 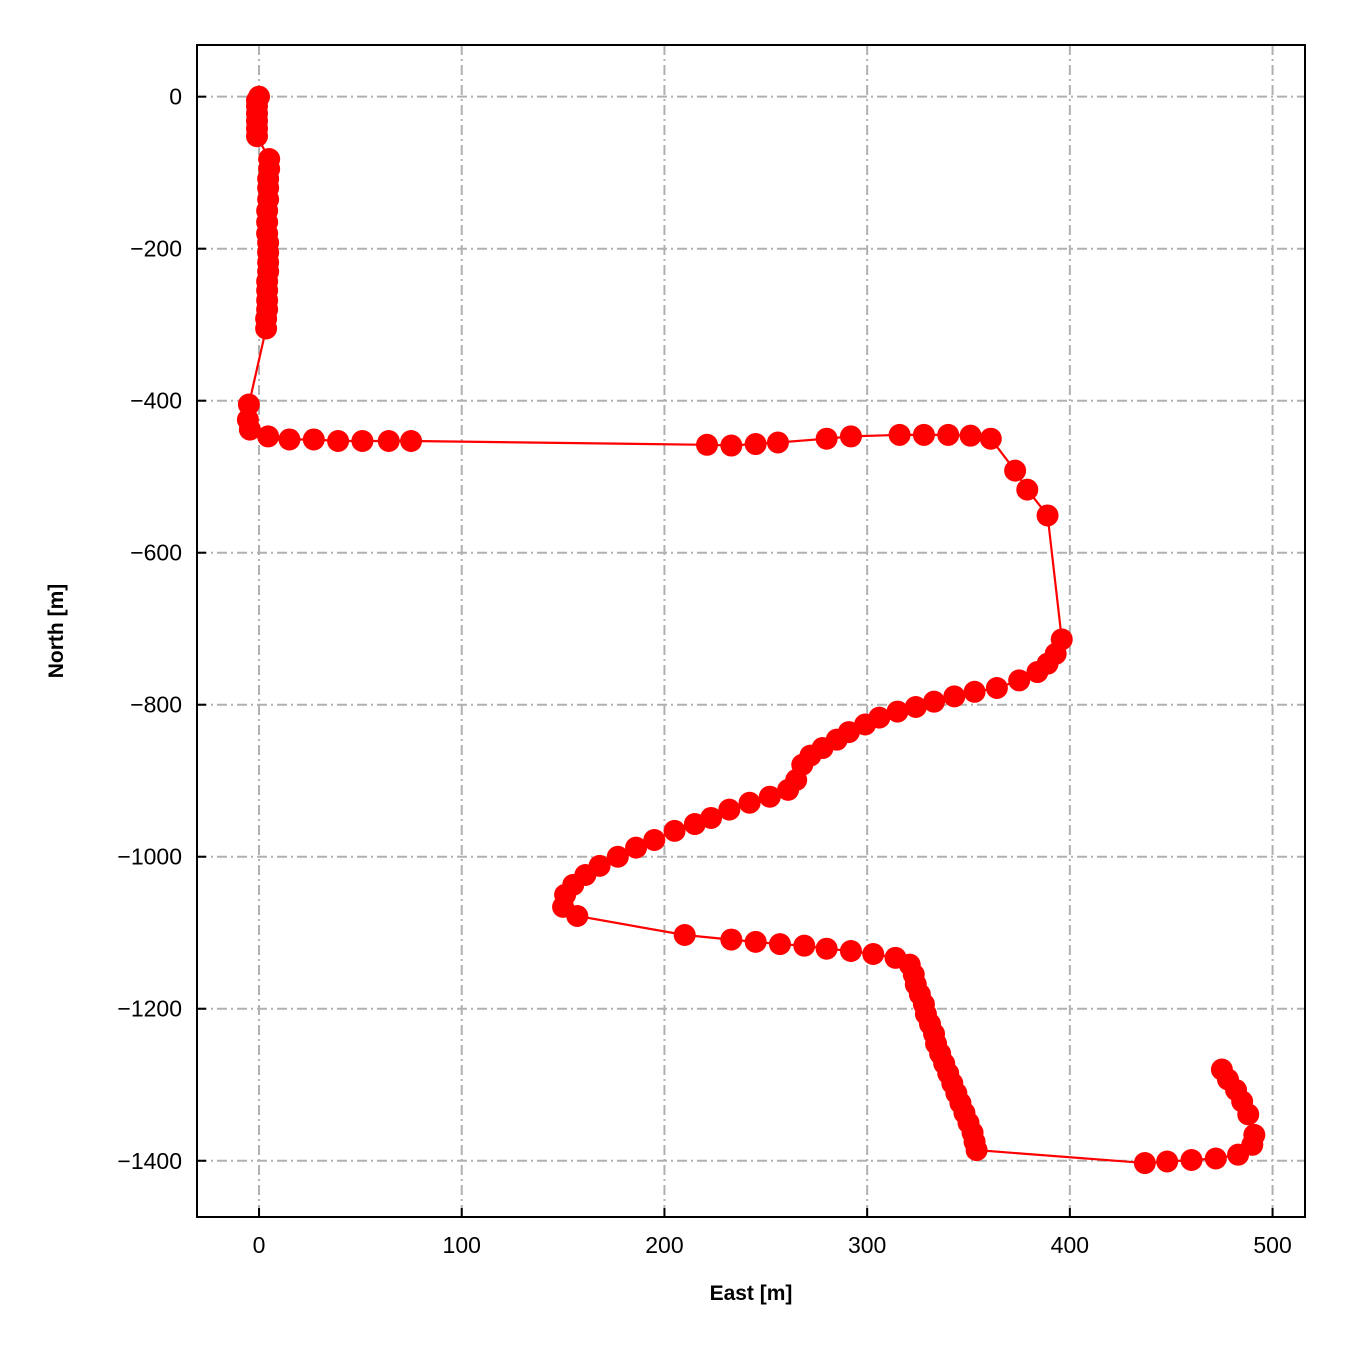 What do you see at coordinates (156, 401) in the screenshot?
I see `y-tick-label: −400` at bounding box center [156, 401].